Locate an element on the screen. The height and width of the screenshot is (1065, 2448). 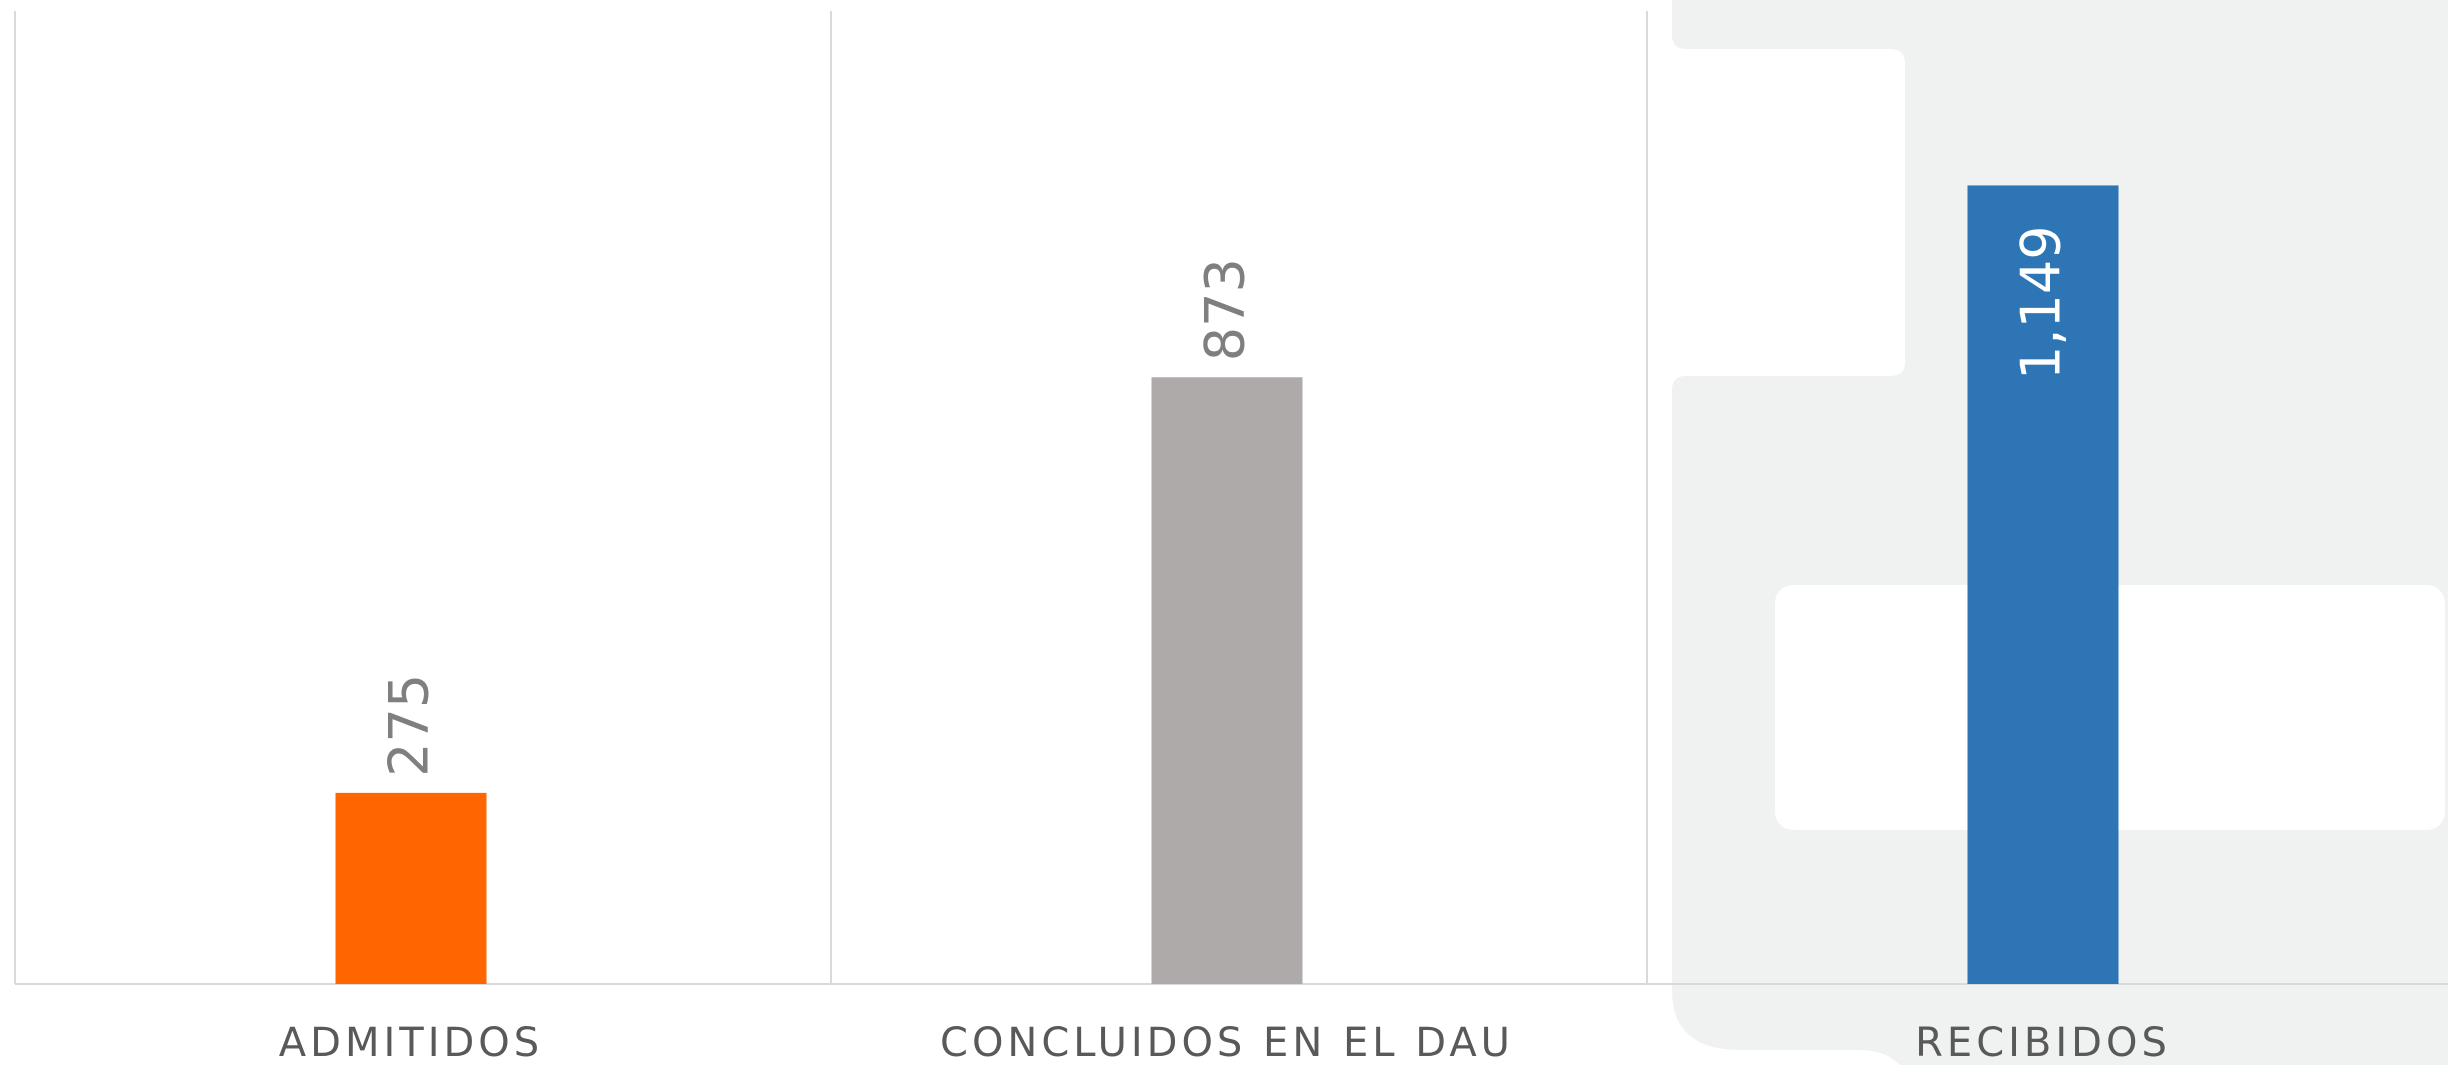
value-label: 275 is located at coordinates (409, 725).